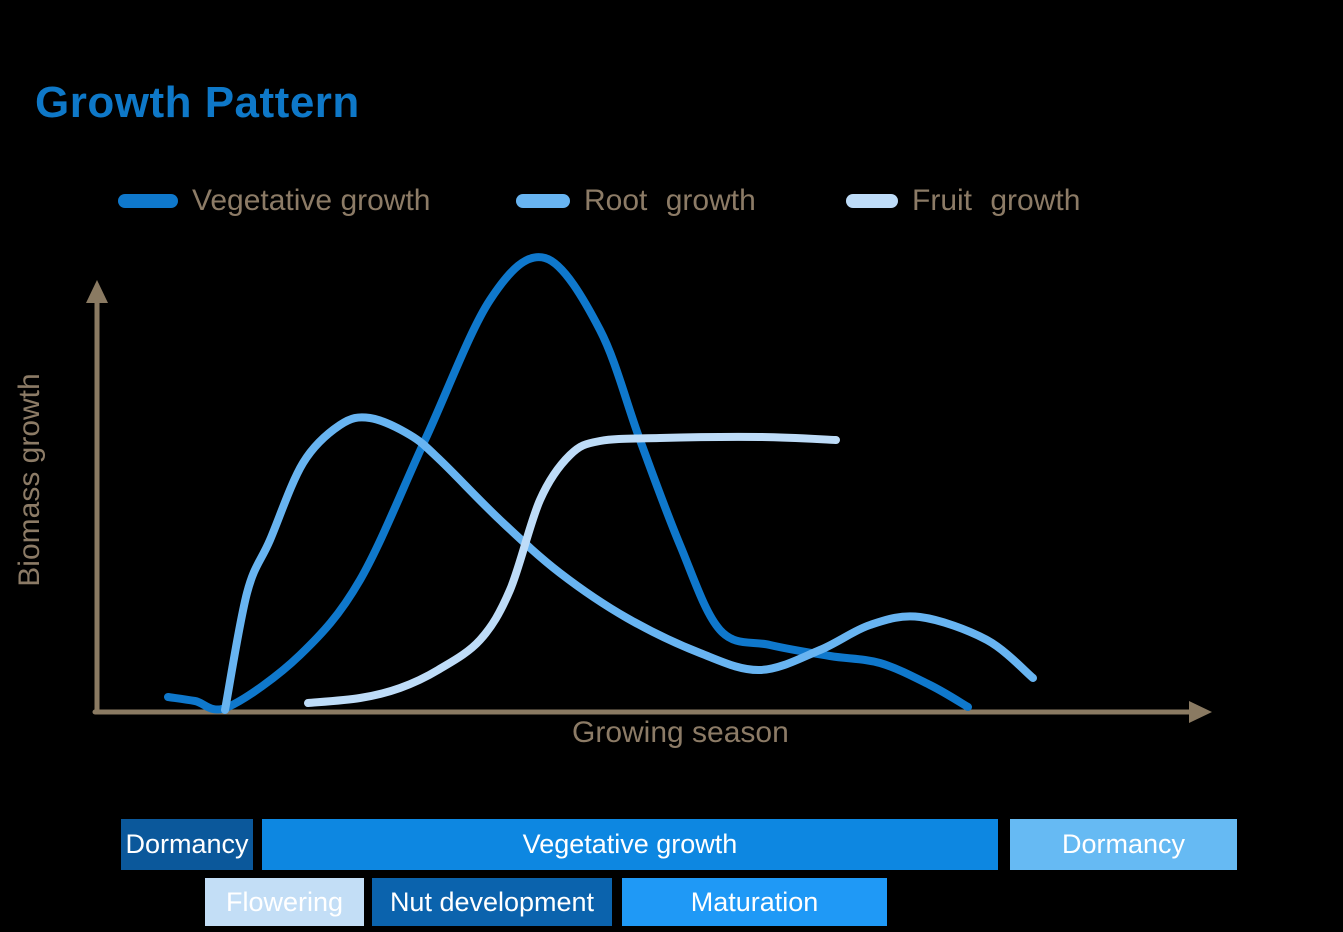 This screenshot has width=1343, height=932. Describe the element at coordinates (148, 201) in the screenshot. I see `legend-swatch-vegetative-icon` at that location.